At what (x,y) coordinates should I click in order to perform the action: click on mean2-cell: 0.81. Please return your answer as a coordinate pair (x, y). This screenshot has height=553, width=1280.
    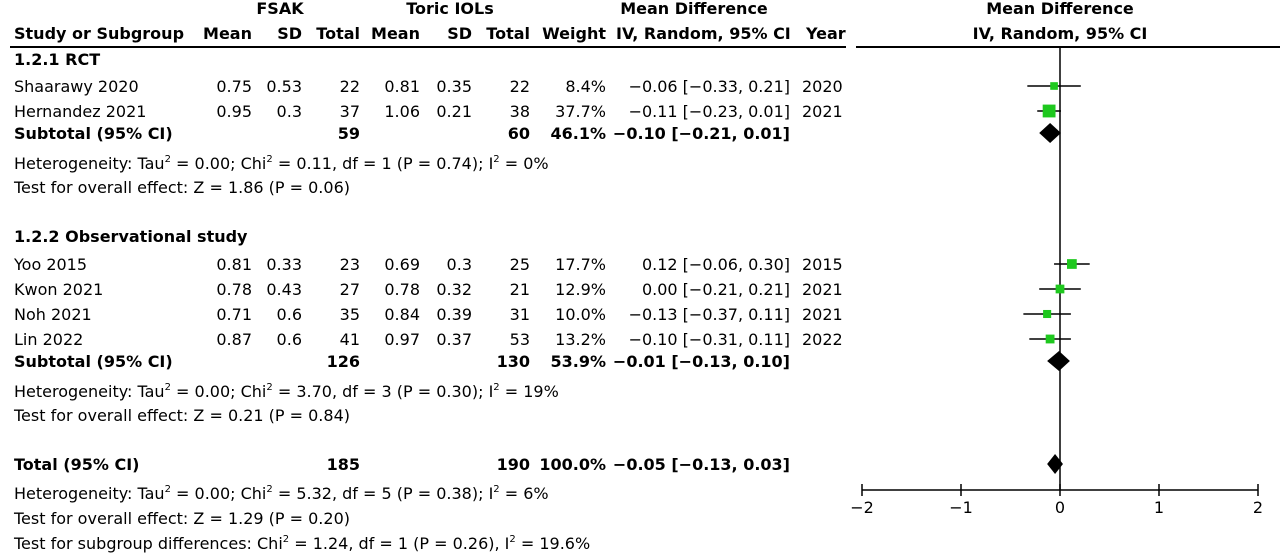
    Looking at the image, I should click on (402, 86).